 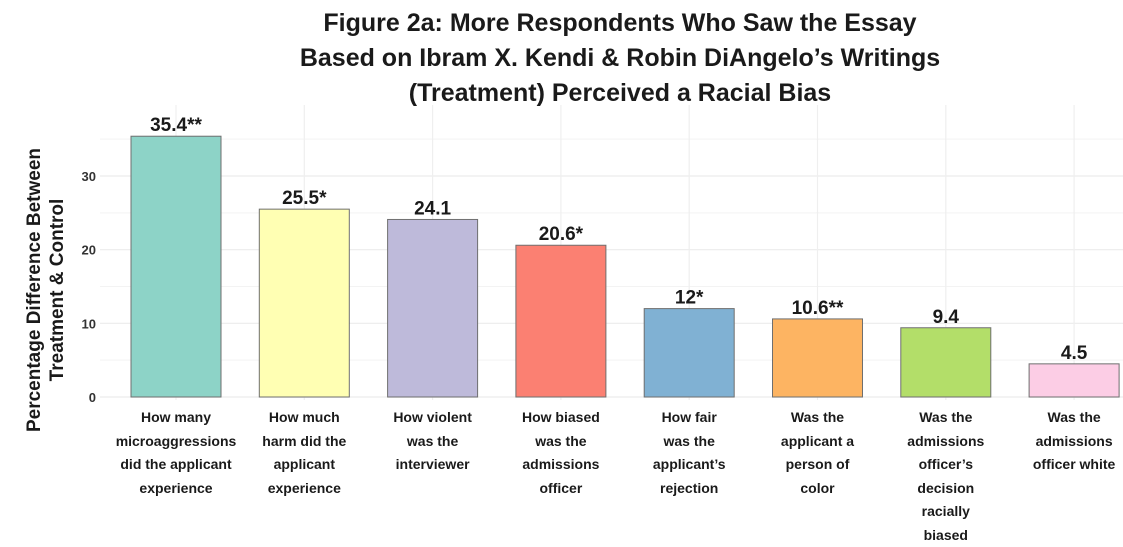 I want to click on y-tick-label: 20, so click(x=89, y=250).